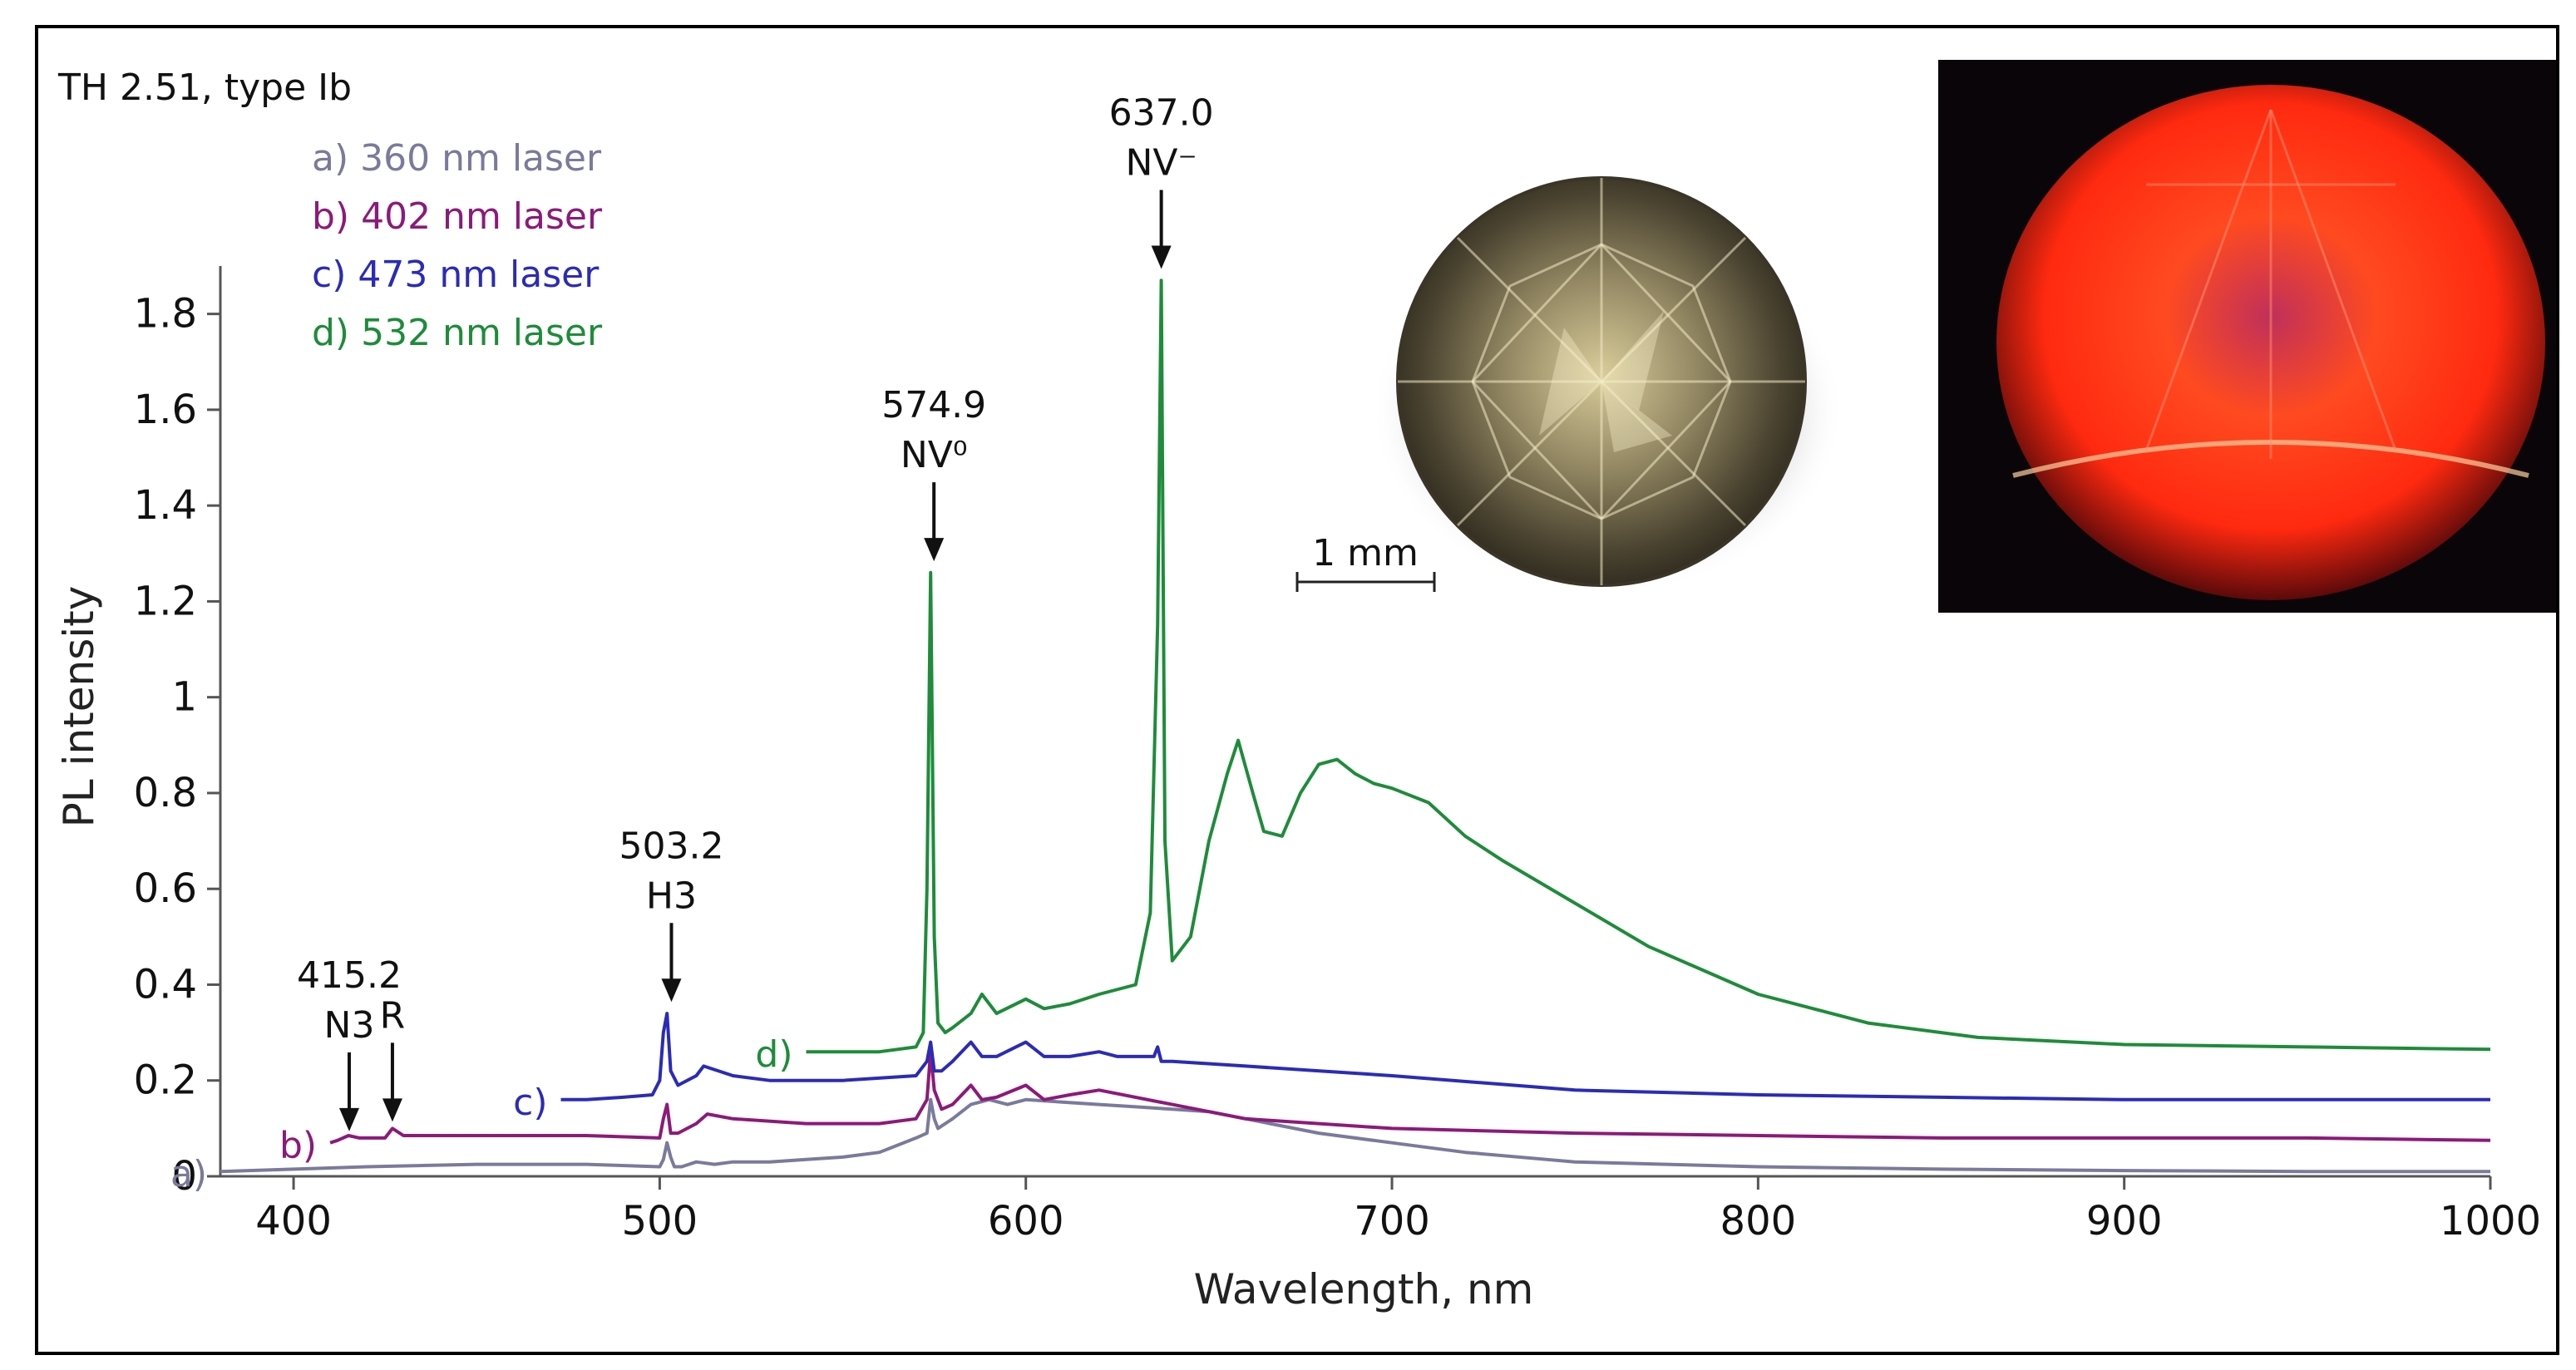 The height and width of the screenshot is (1370, 2576). I want to click on scale-bar: 1 mm, so click(1365, 562).